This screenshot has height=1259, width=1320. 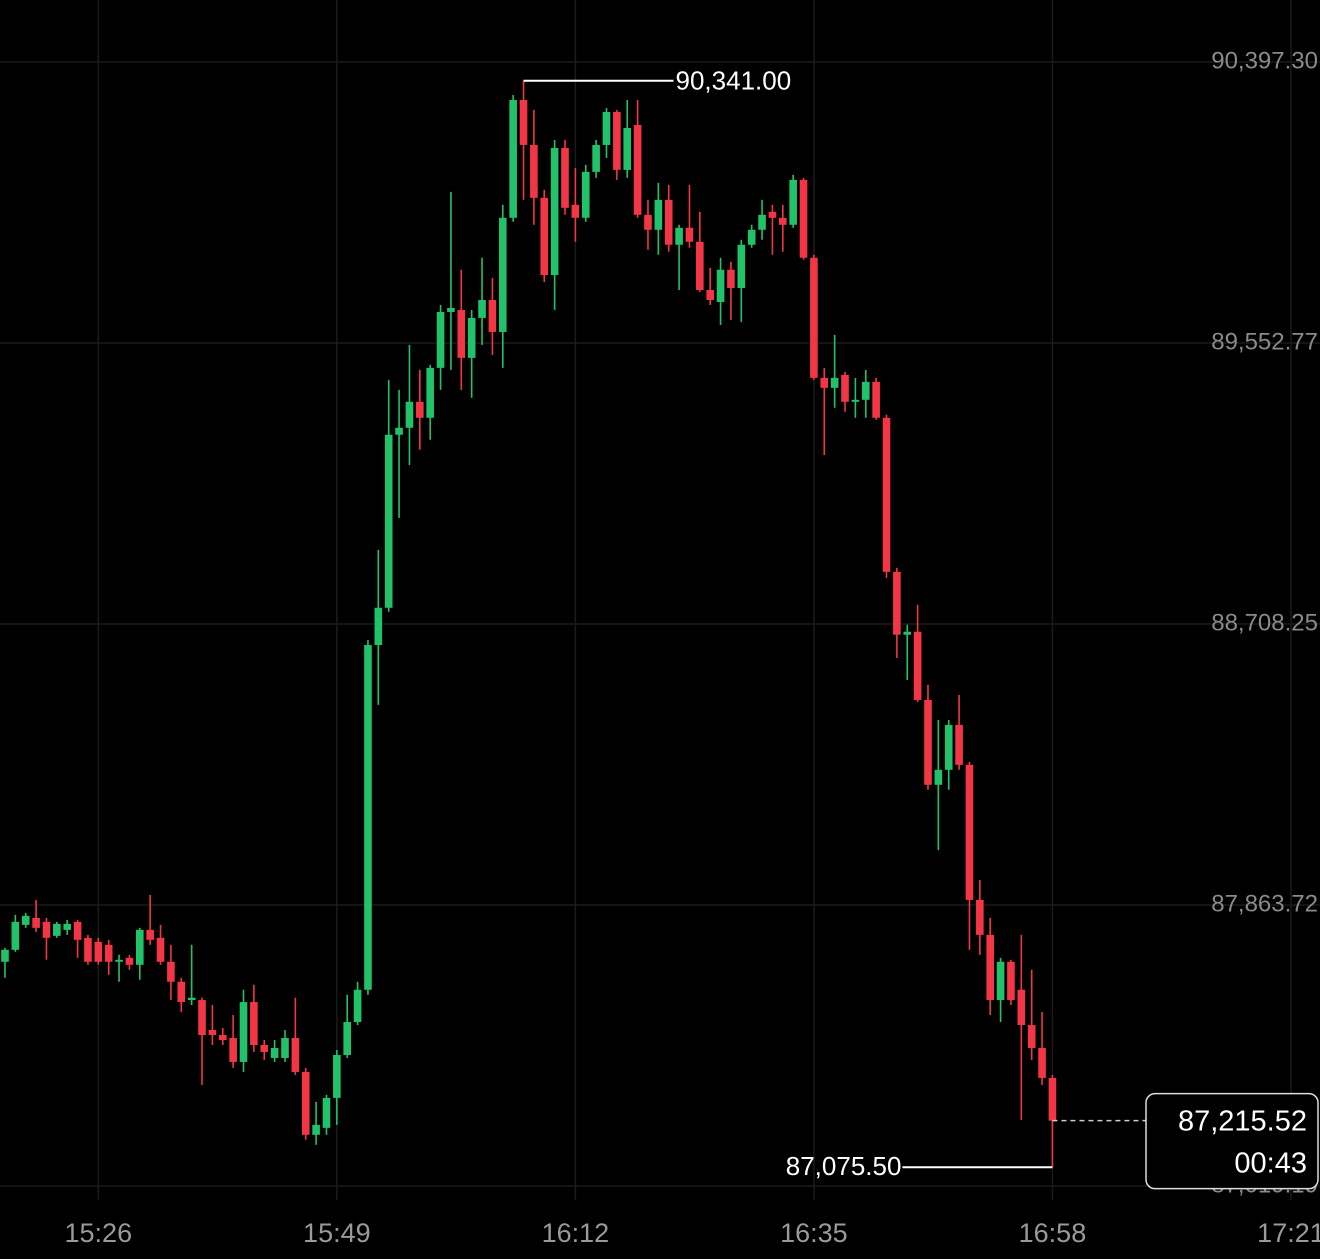 What do you see at coordinates (814, 1233) in the screenshot?
I see `x-tick-label: 16:35` at bounding box center [814, 1233].